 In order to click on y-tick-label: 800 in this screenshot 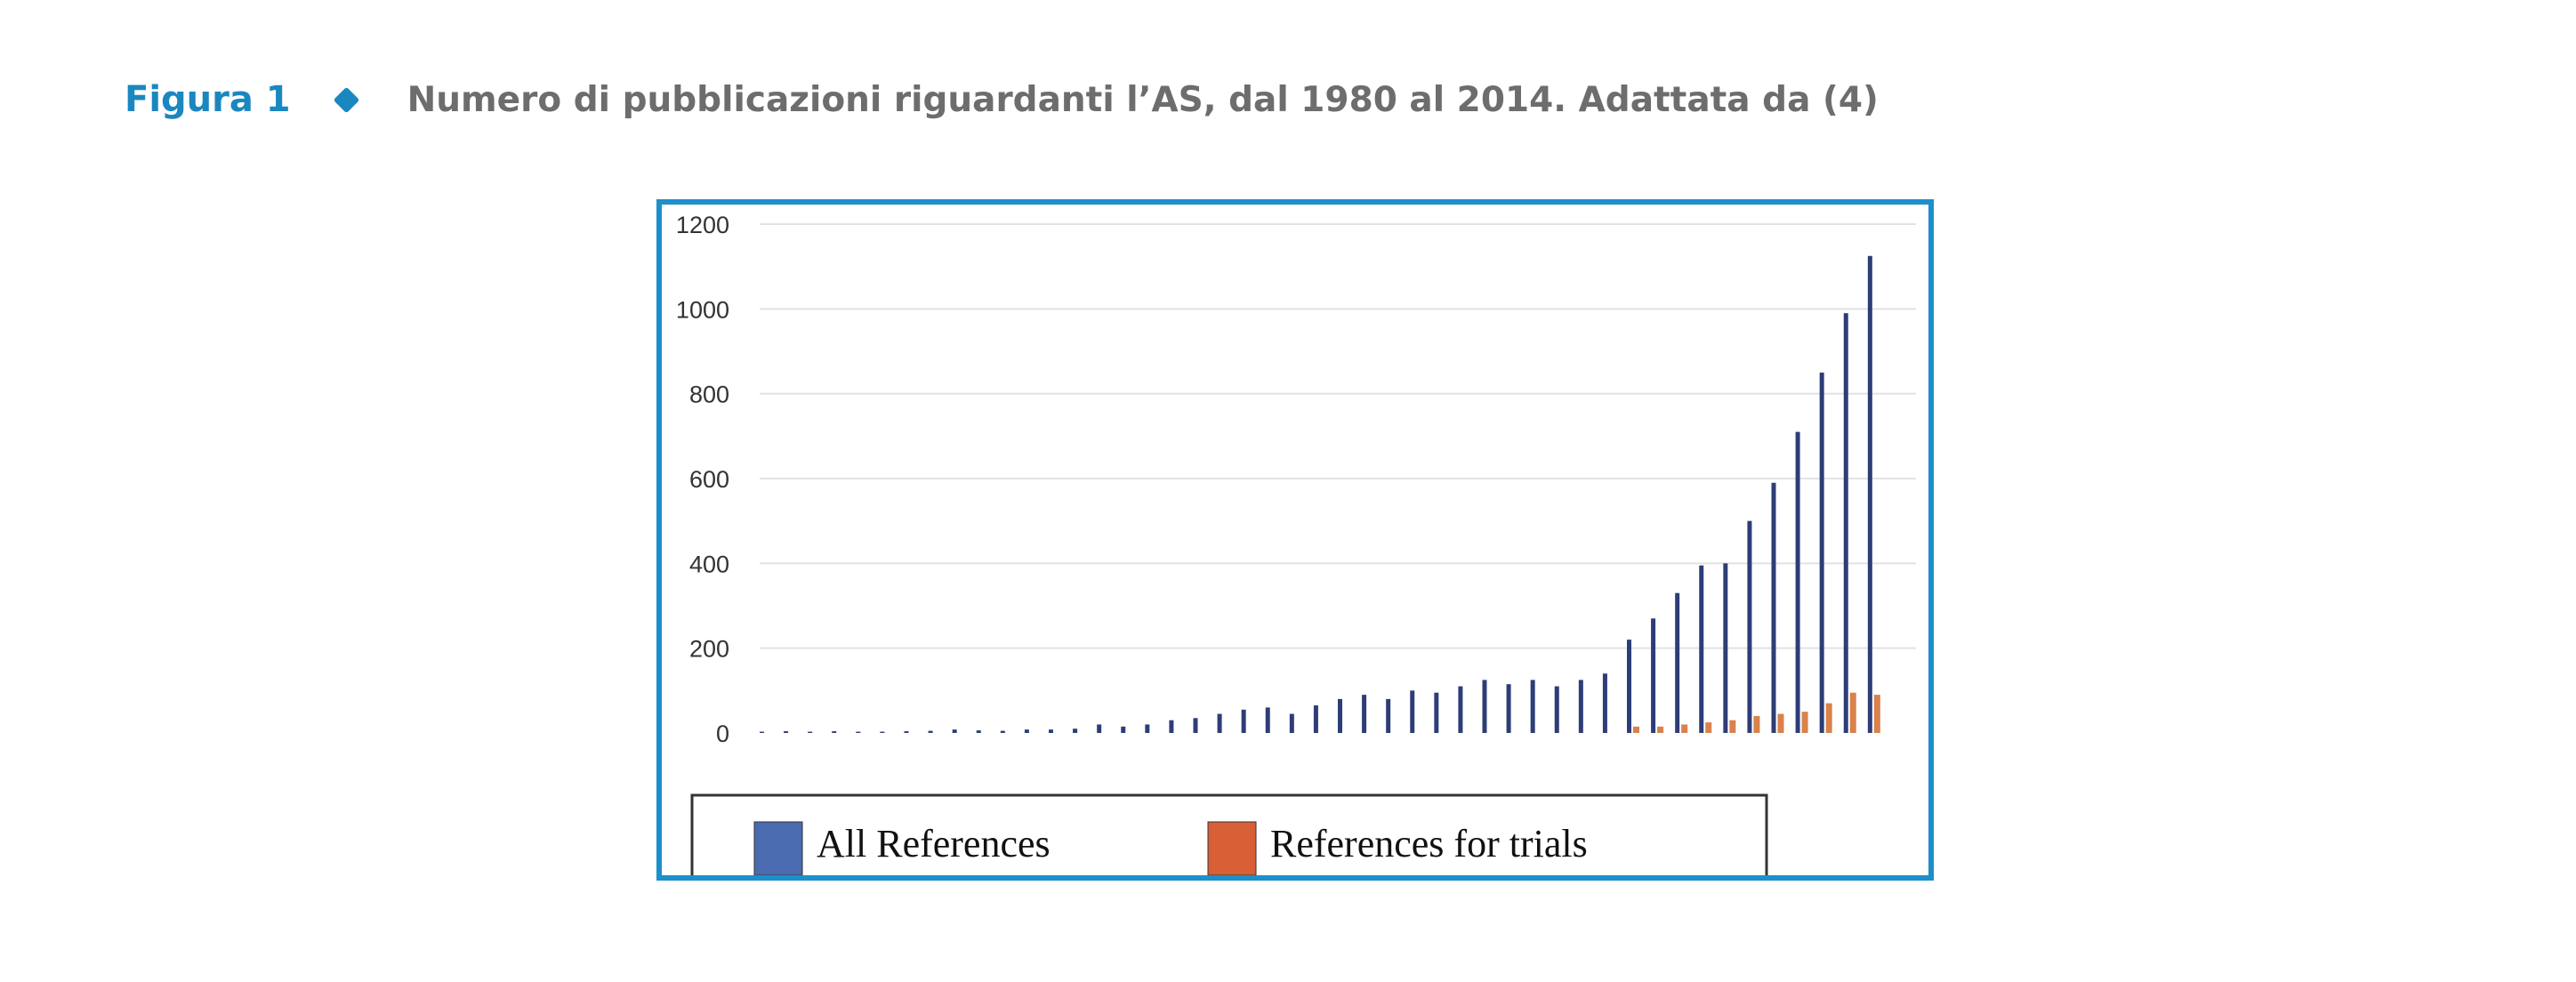, I will do `click(709, 395)`.